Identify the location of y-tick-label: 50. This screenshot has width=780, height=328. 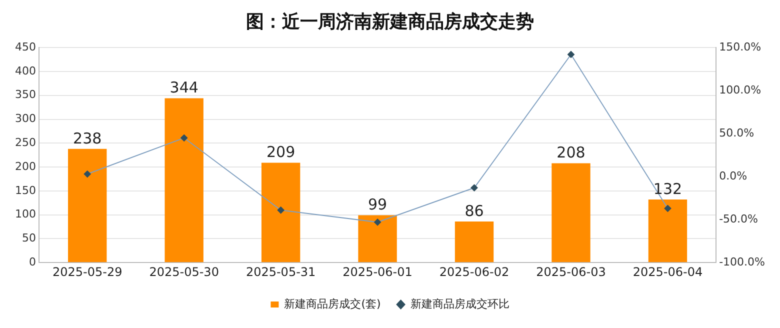
(29, 238).